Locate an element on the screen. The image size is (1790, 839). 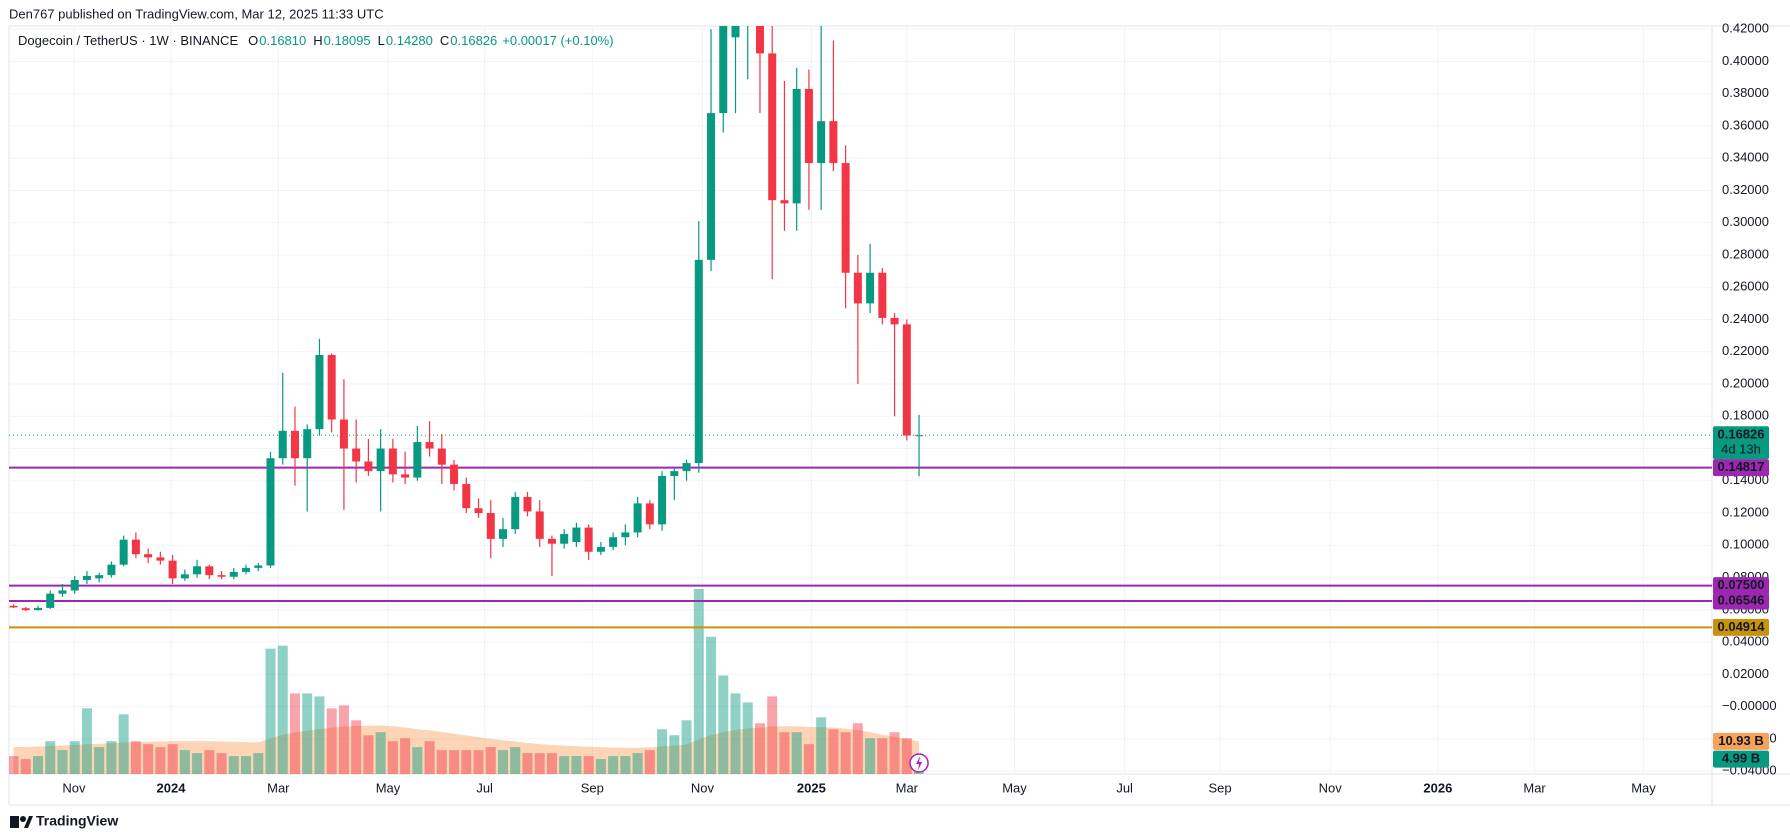
level-badge-bg is located at coordinates (1741, 468).